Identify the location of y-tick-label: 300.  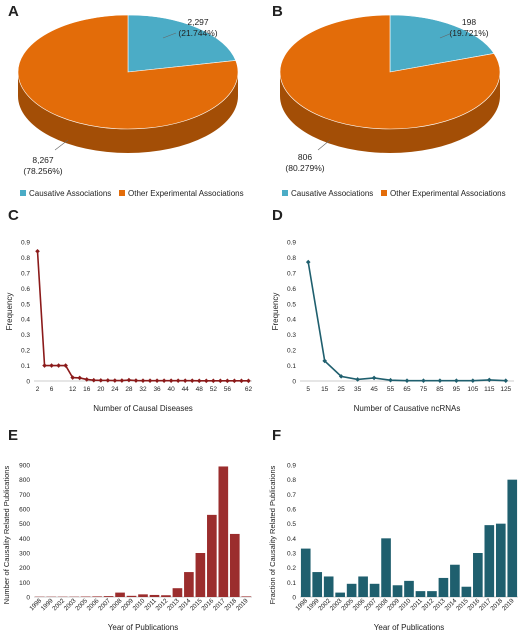
(24, 554).